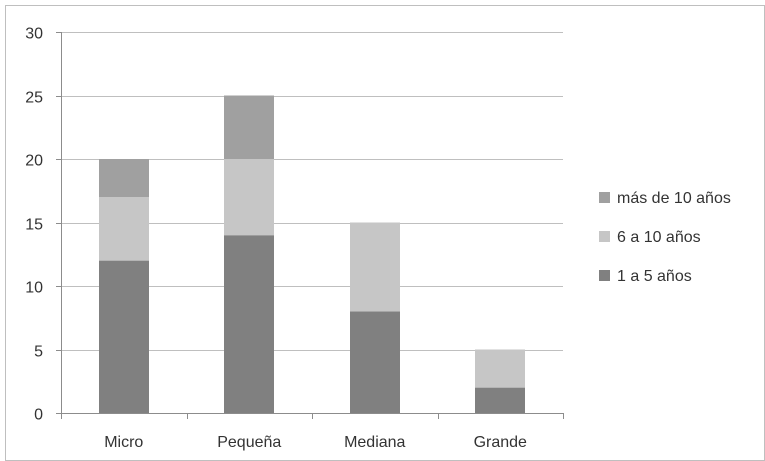  What do you see at coordinates (123, 442) in the screenshot?
I see `x-category-label: Micro` at bounding box center [123, 442].